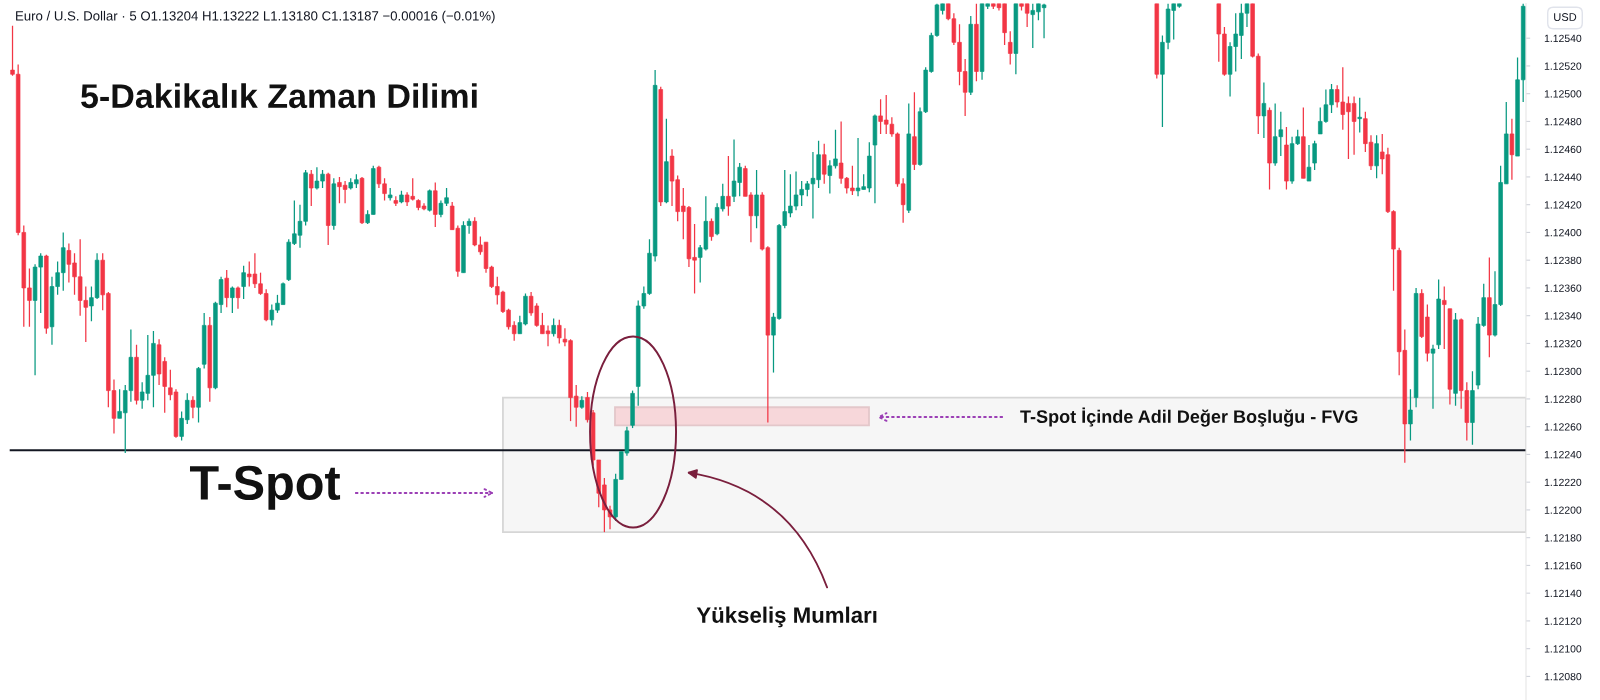 The height and width of the screenshot is (700, 1600). I want to click on y-tick-label: 1.12540, so click(1563, 38).